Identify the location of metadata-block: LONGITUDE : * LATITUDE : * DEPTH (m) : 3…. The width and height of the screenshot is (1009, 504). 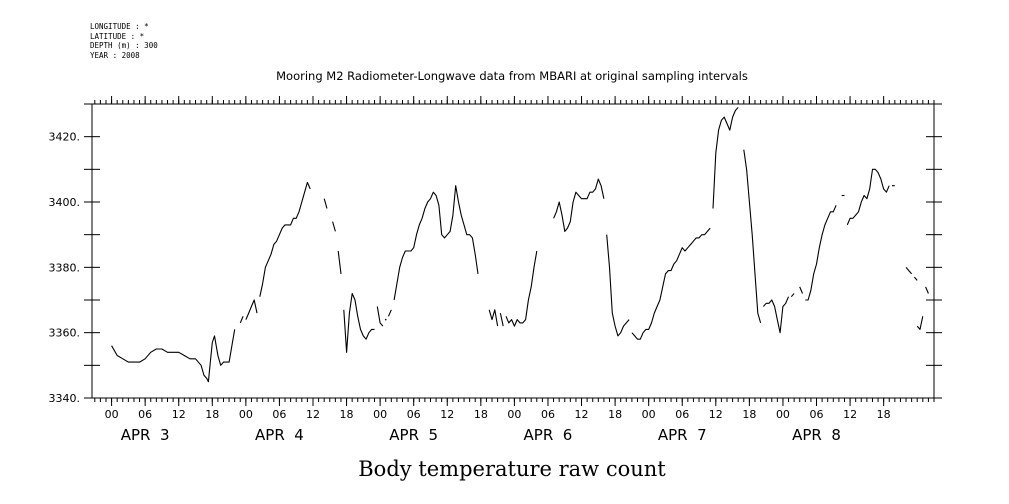
(124, 41).